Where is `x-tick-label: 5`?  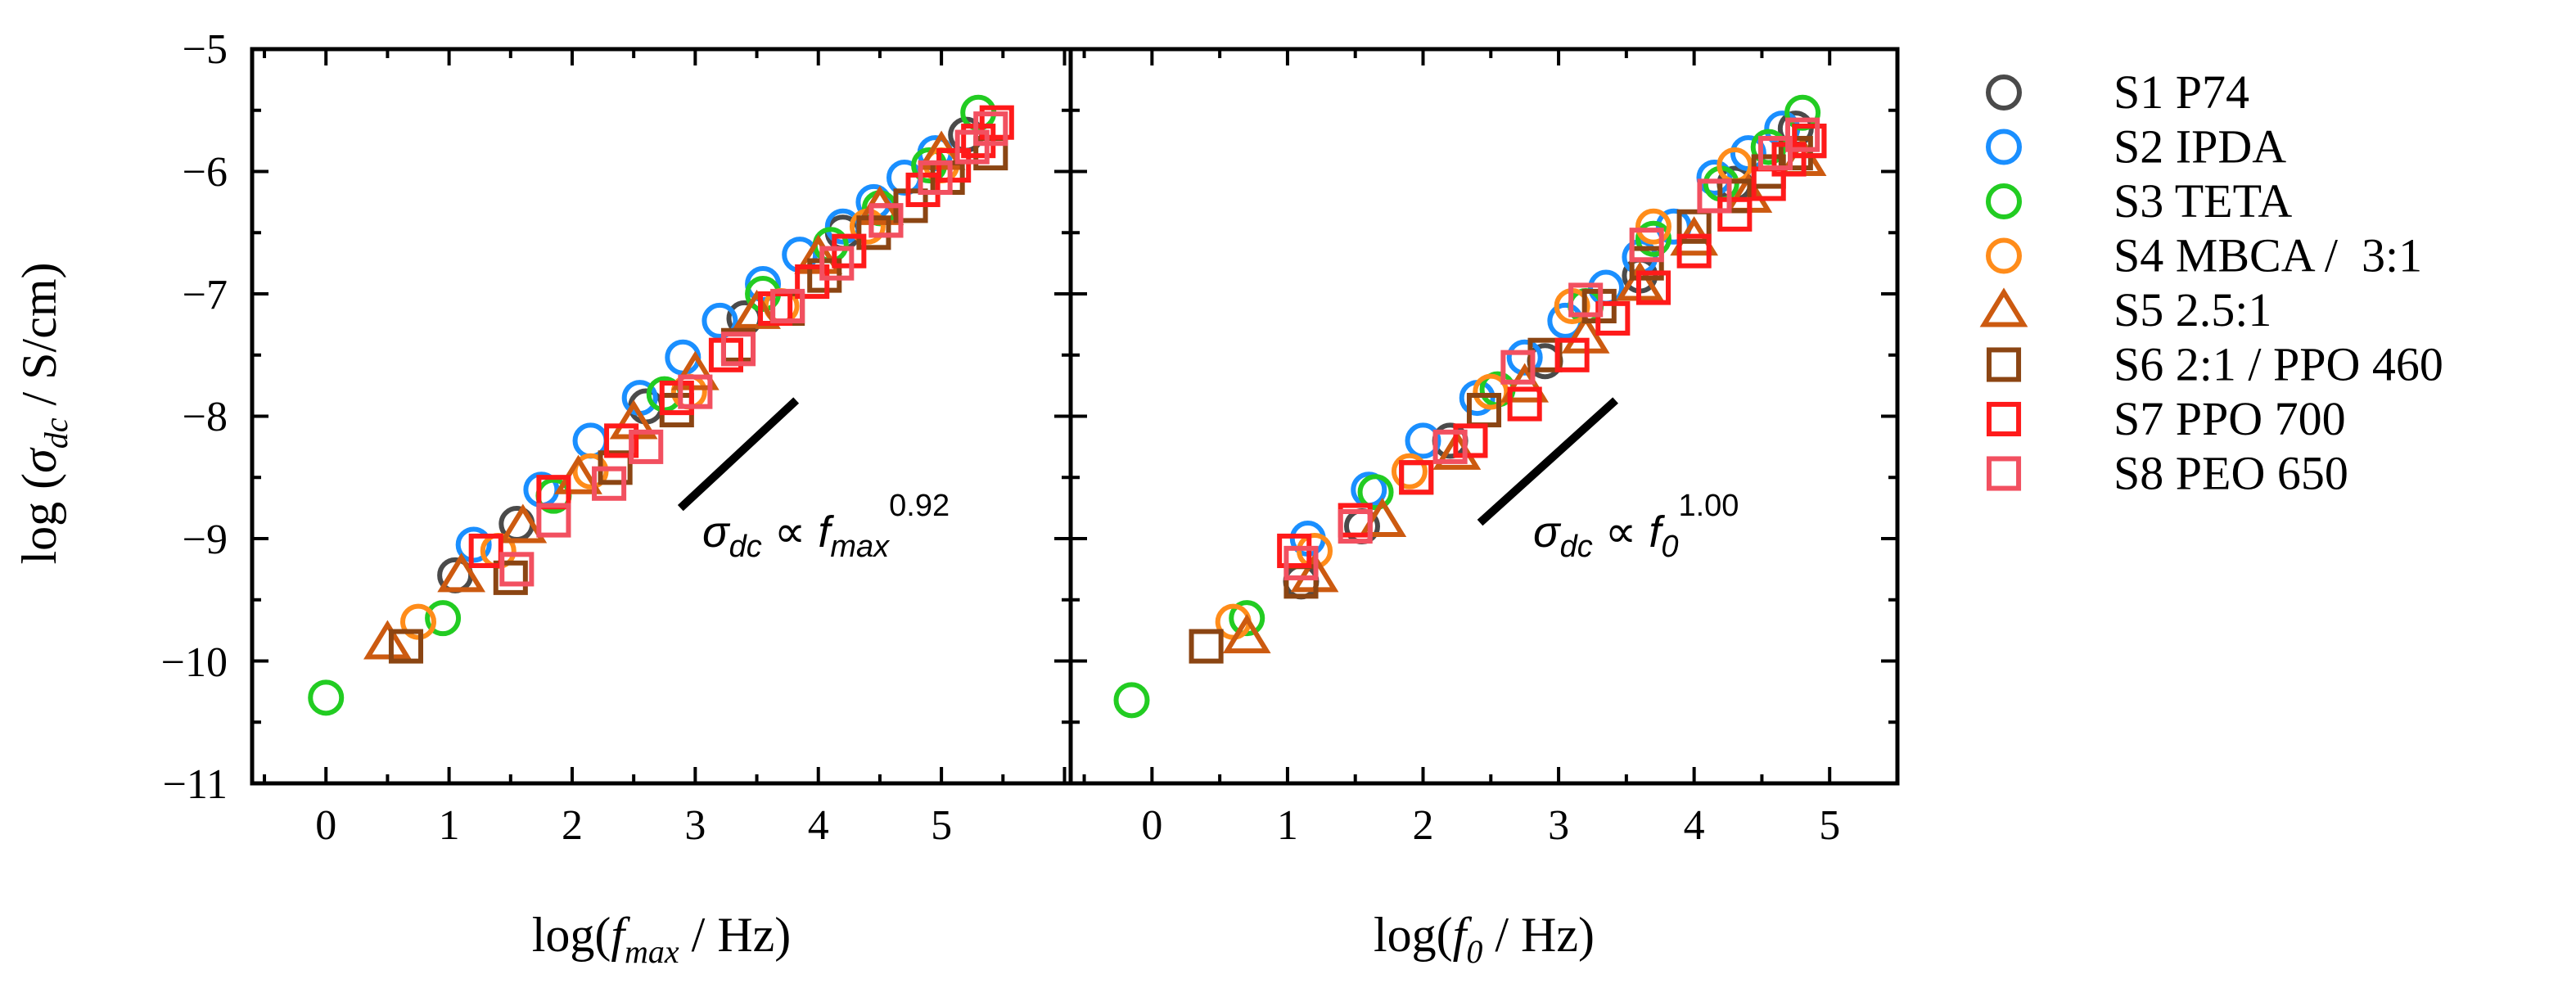
x-tick-label: 5 is located at coordinates (1829, 825).